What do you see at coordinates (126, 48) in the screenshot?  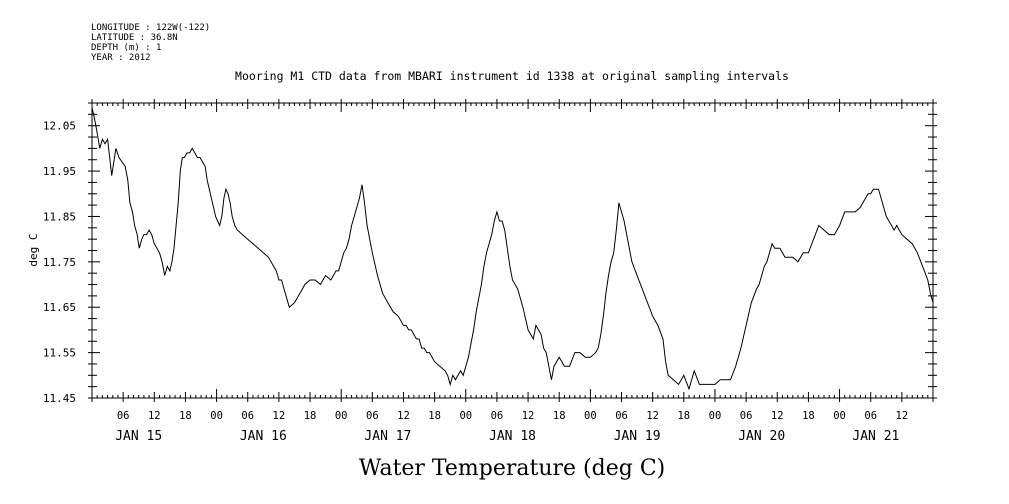 I see `depth-label: DEPTH (m) : 1` at bounding box center [126, 48].